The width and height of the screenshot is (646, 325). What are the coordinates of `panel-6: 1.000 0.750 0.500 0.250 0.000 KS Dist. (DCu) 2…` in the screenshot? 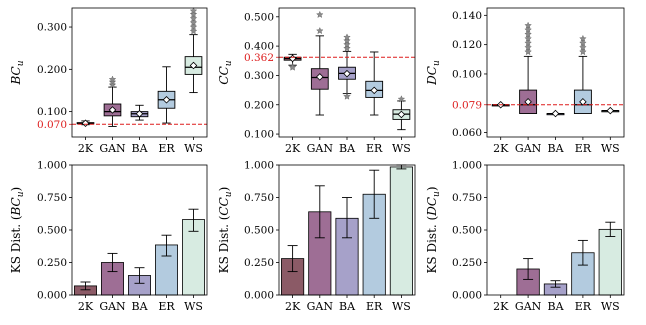 It's located at (525, 236).